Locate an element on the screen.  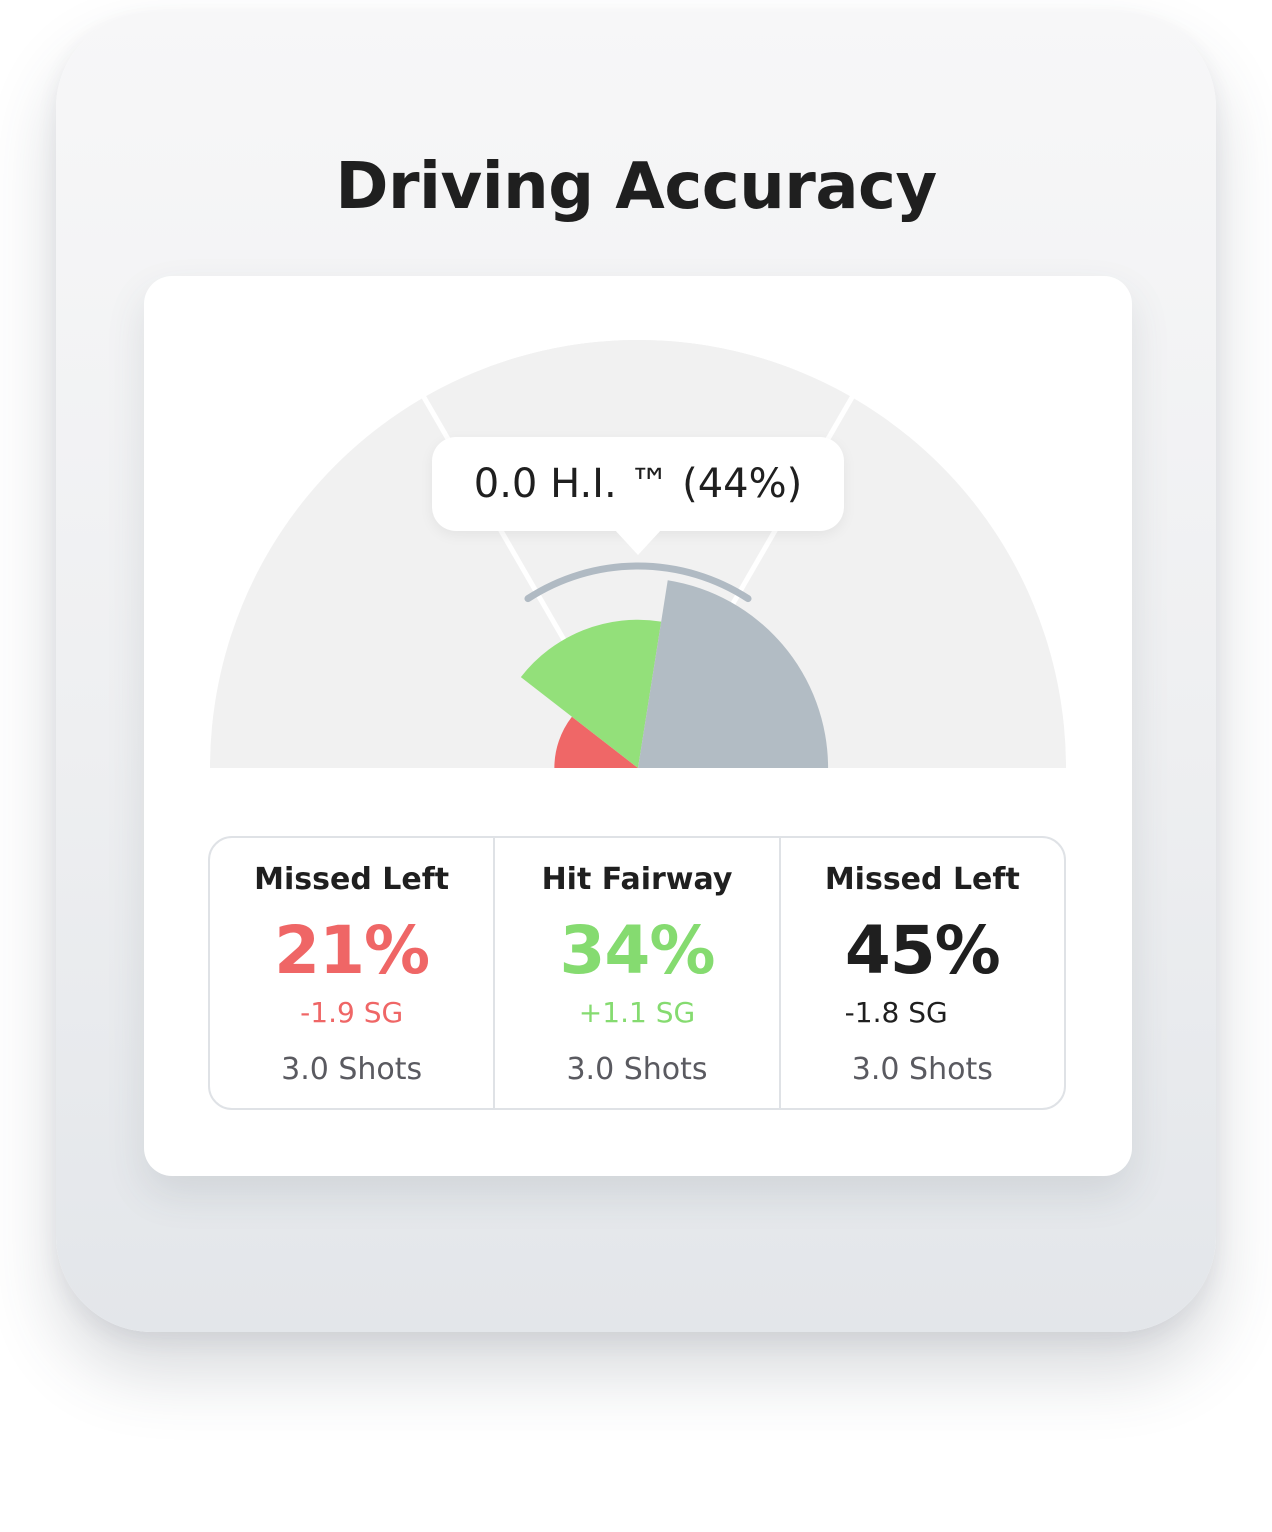
stat-hit-fairway: Hit Fairway 34% +1.1 SG 3.0 Shots is located at coordinates (635, 973).